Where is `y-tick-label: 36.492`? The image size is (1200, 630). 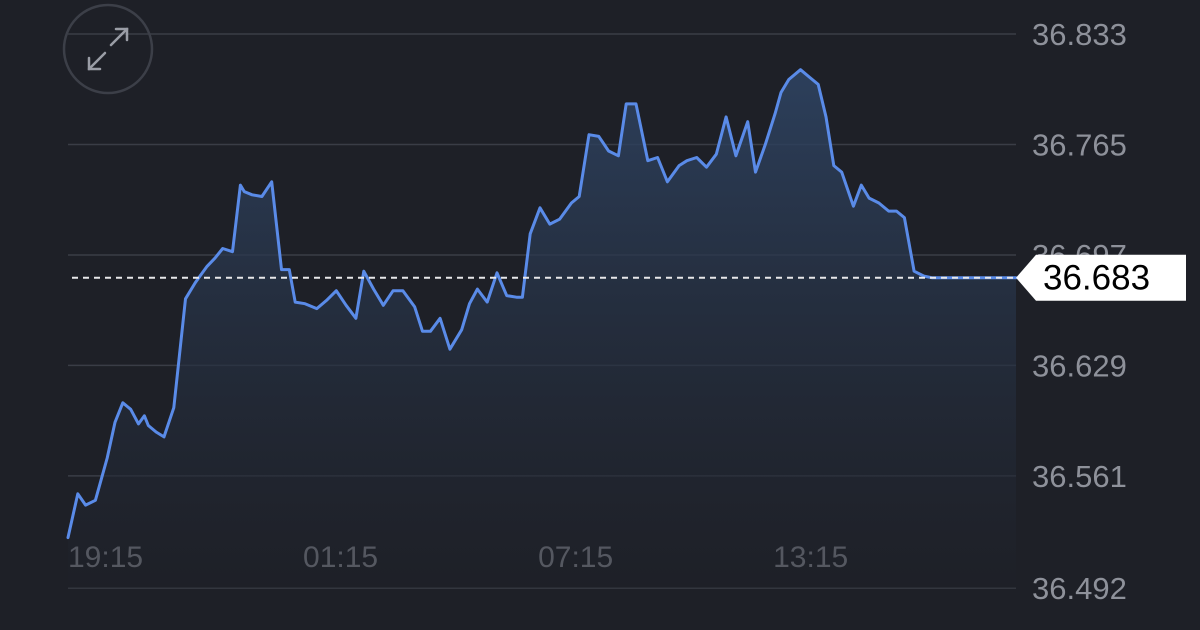
y-tick-label: 36.492 is located at coordinates (1079, 588).